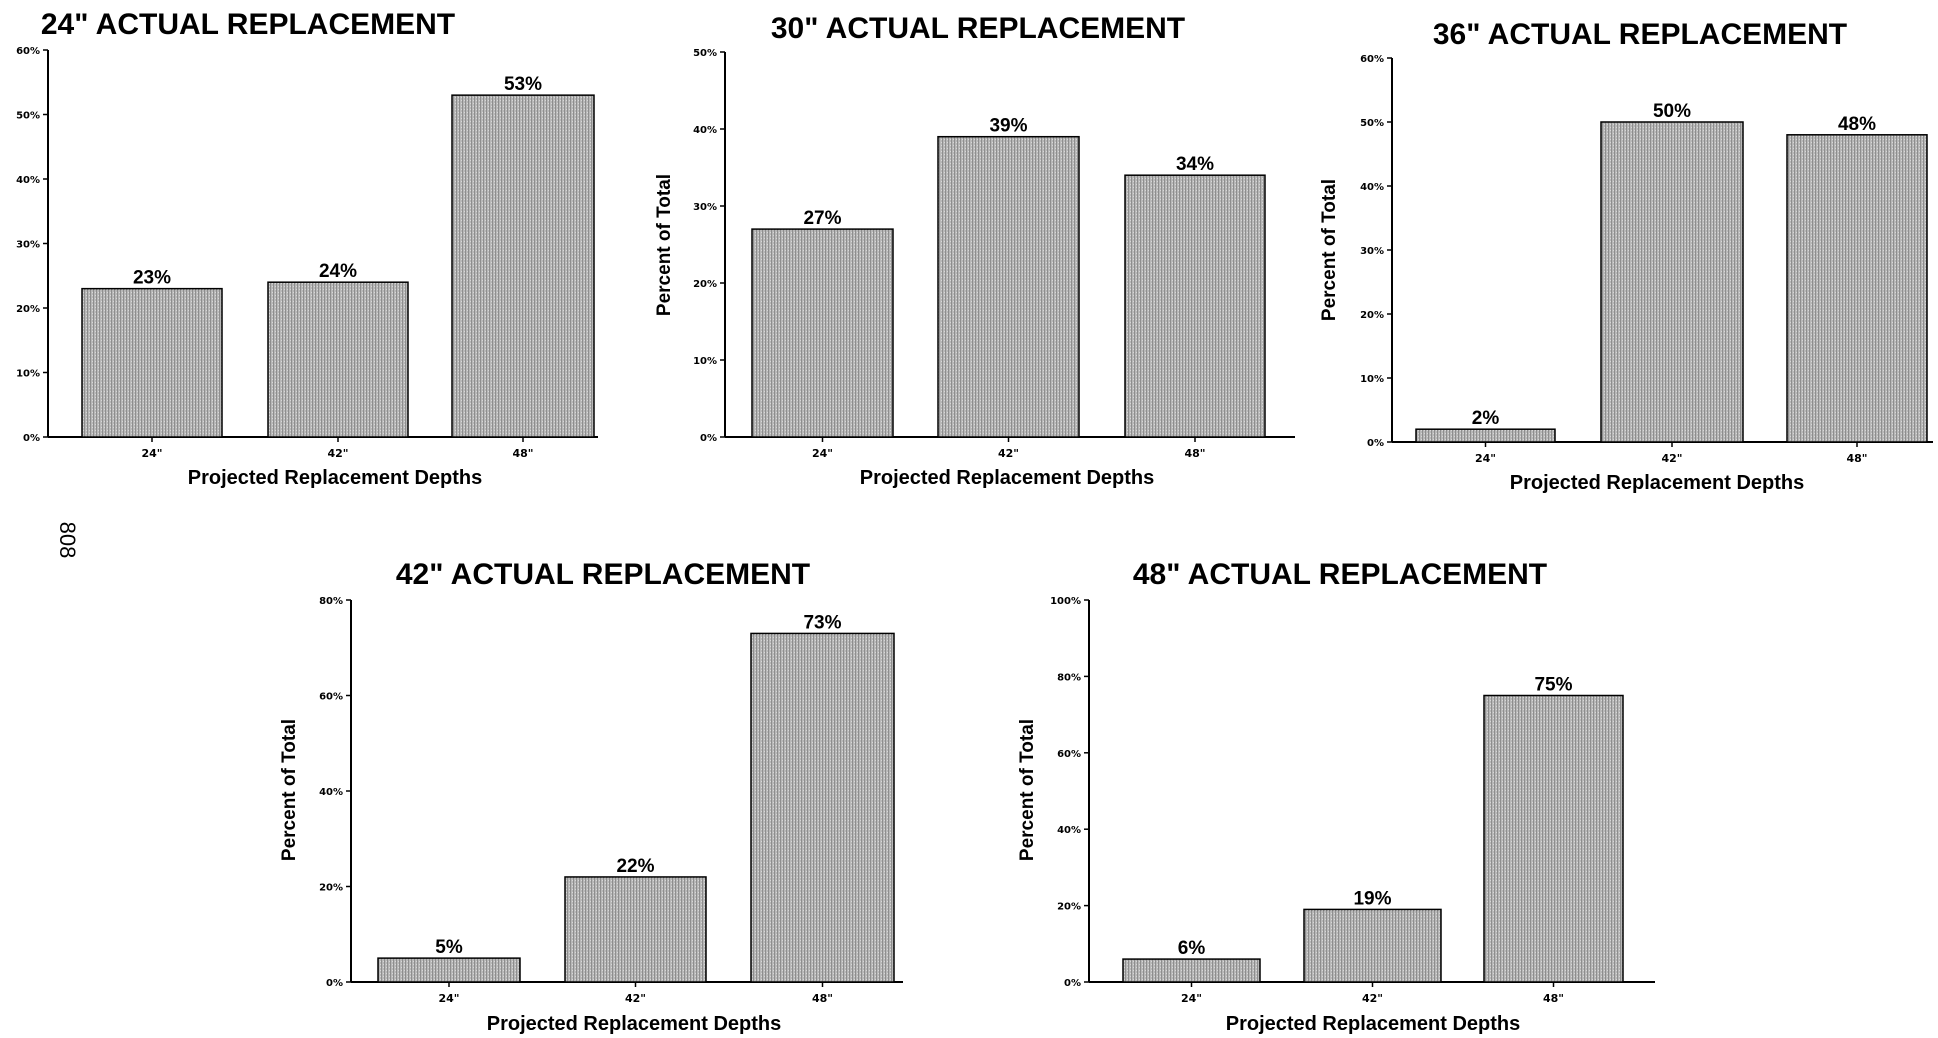 Image resolution: width=1938 pixels, height=1038 pixels. Describe the element at coordinates (1065, 601) in the screenshot. I see `chart-5-ytick-label: 100%` at that location.